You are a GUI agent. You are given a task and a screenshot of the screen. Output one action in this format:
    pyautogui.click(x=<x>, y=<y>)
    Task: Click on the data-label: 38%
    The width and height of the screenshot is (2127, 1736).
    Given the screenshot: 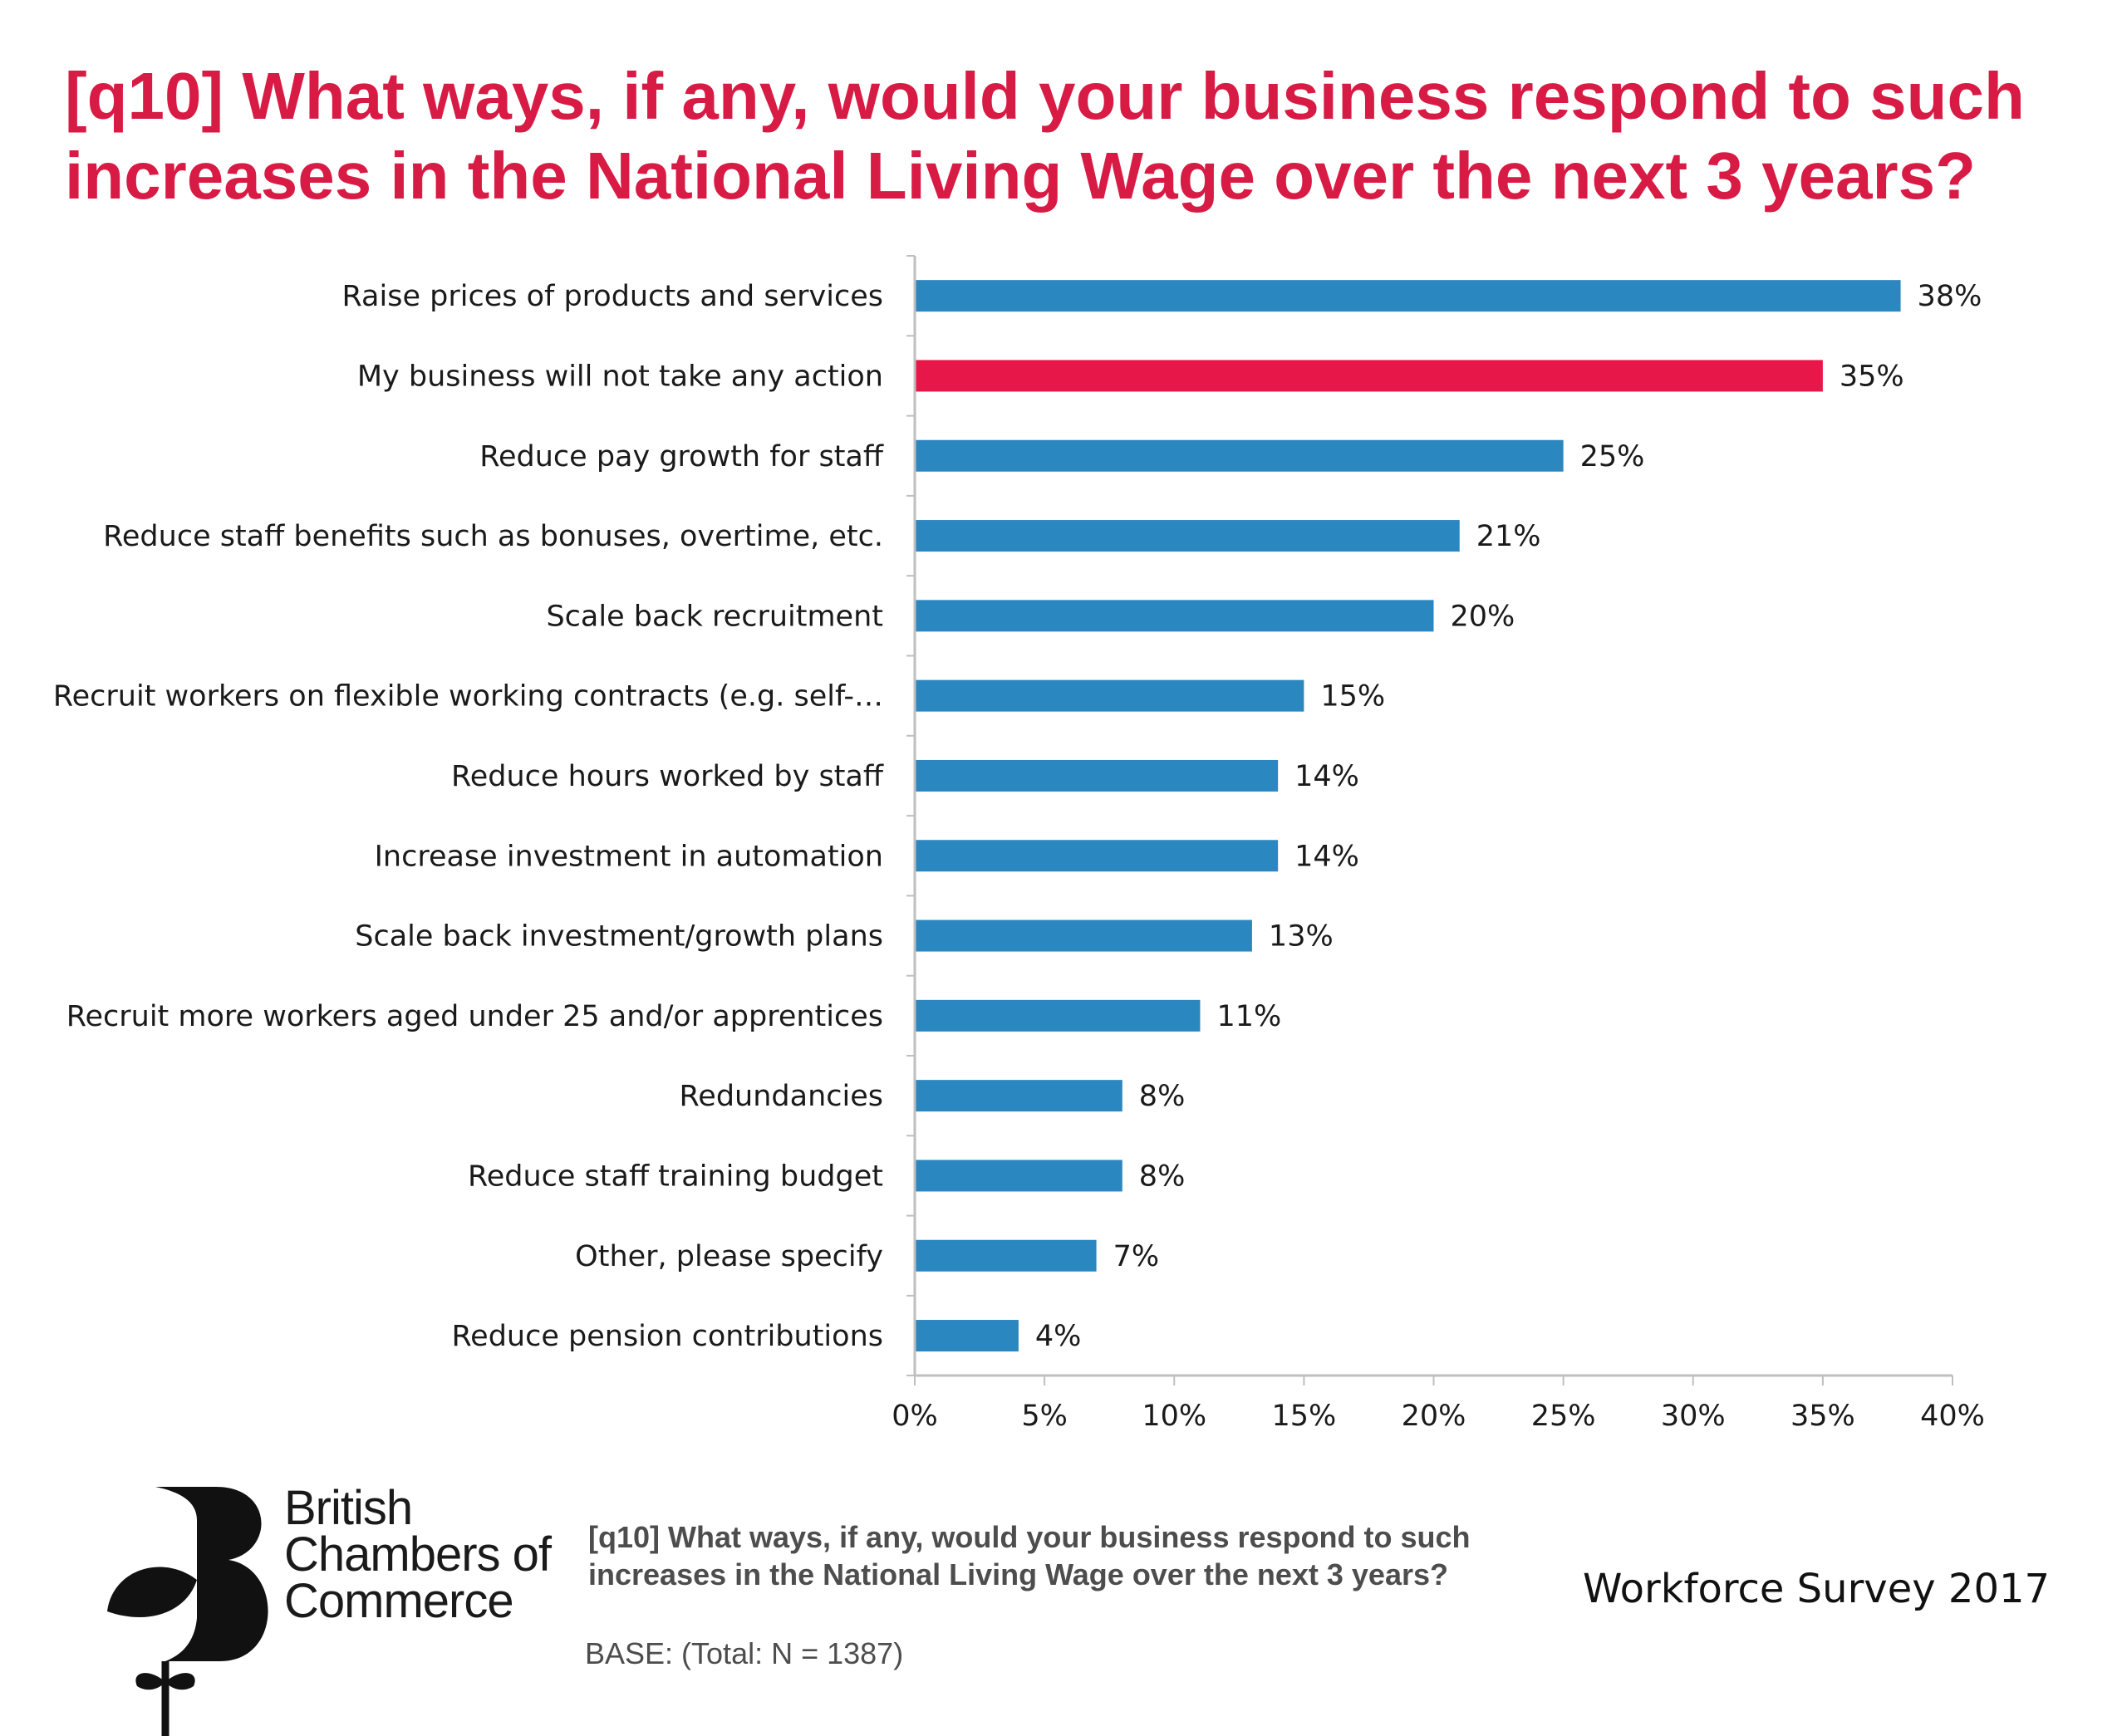 What is the action you would take?
    pyautogui.click(x=1950, y=297)
    